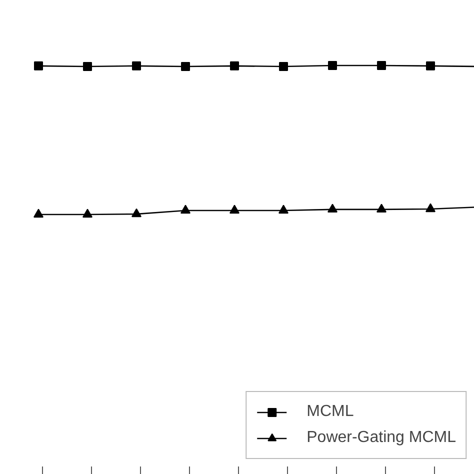 This screenshot has height=474, width=474. Describe the element at coordinates (381, 438) in the screenshot. I see `legend-label: Power-Gating MCML` at that location.